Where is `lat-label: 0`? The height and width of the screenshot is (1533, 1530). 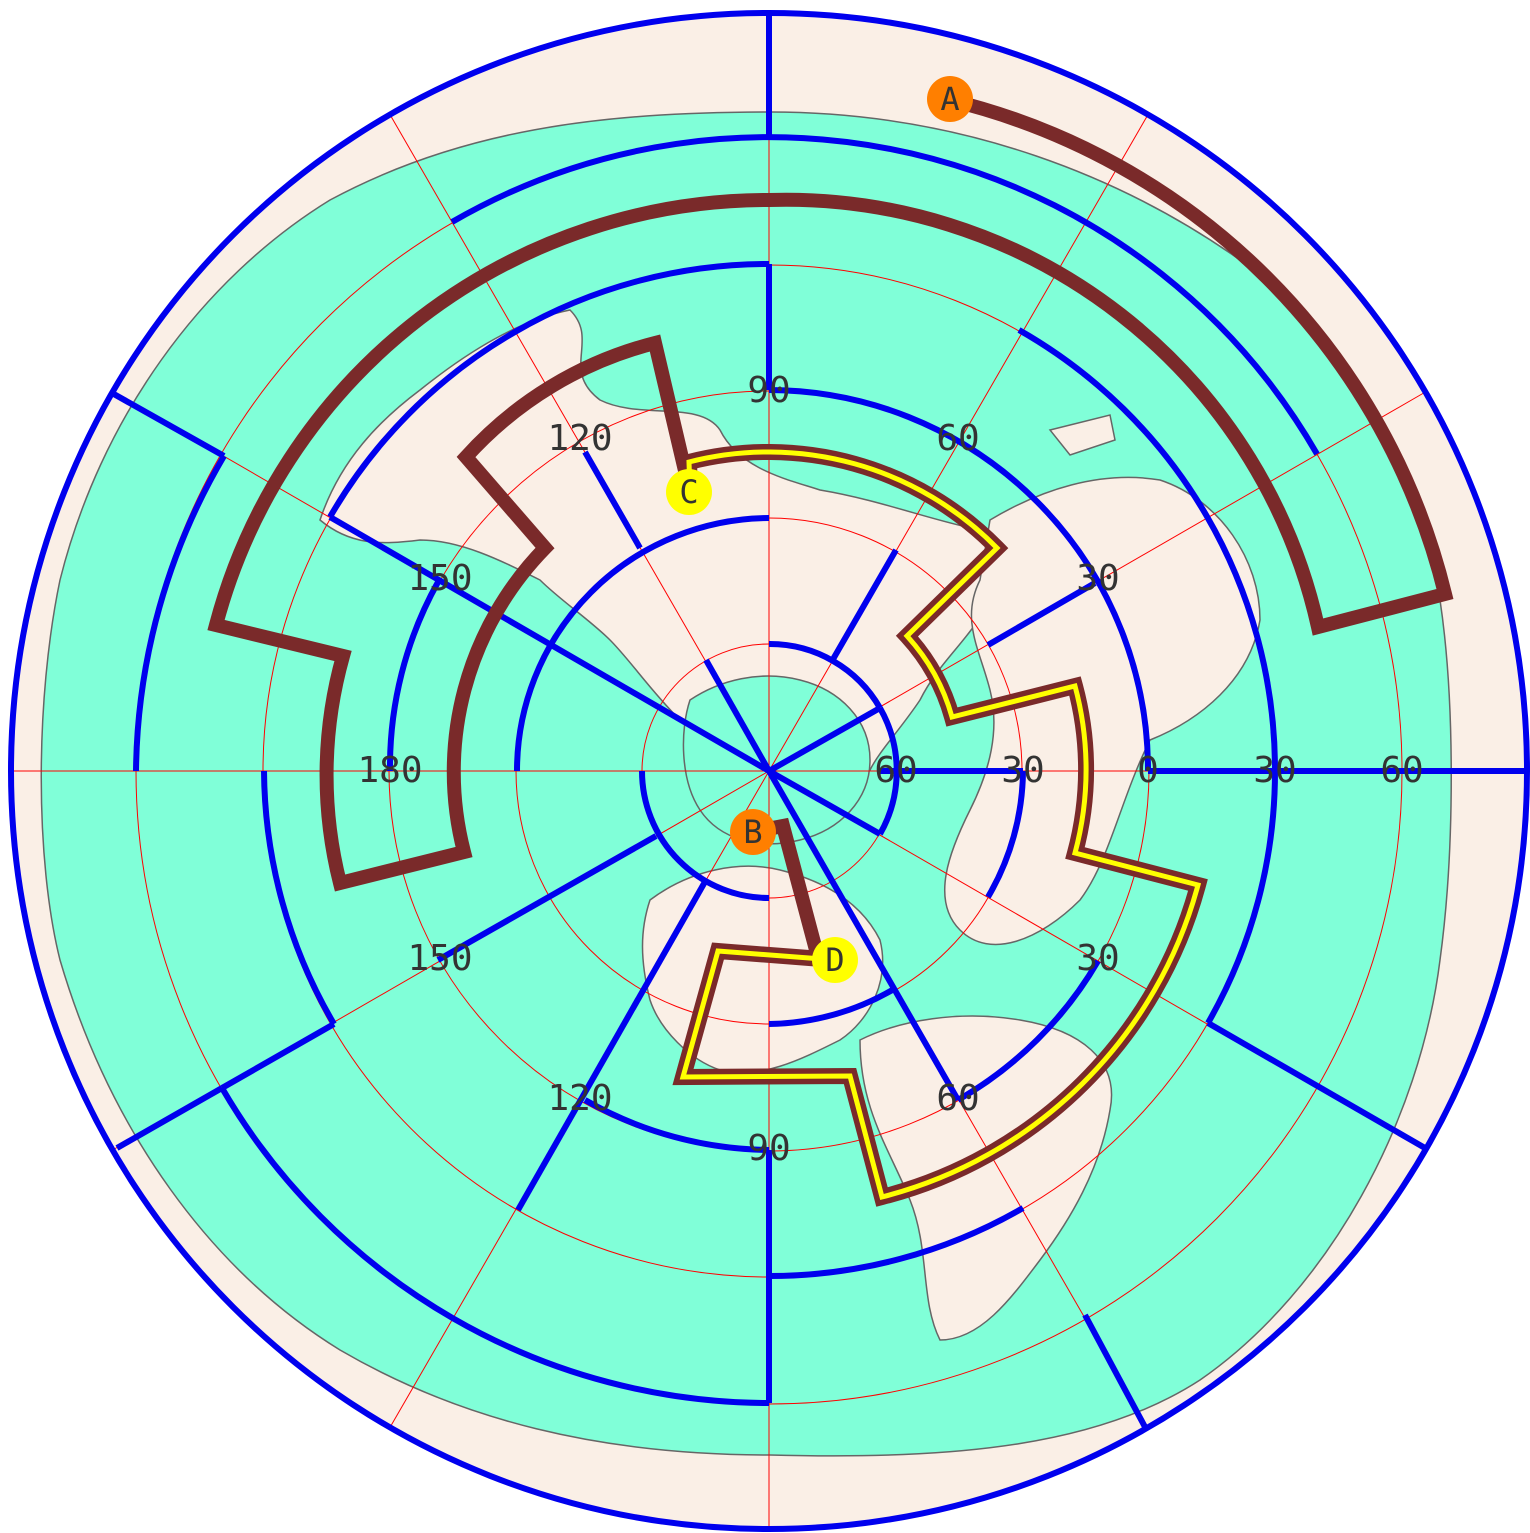
lat-label: 0 is located at coordinates (1148, 770).